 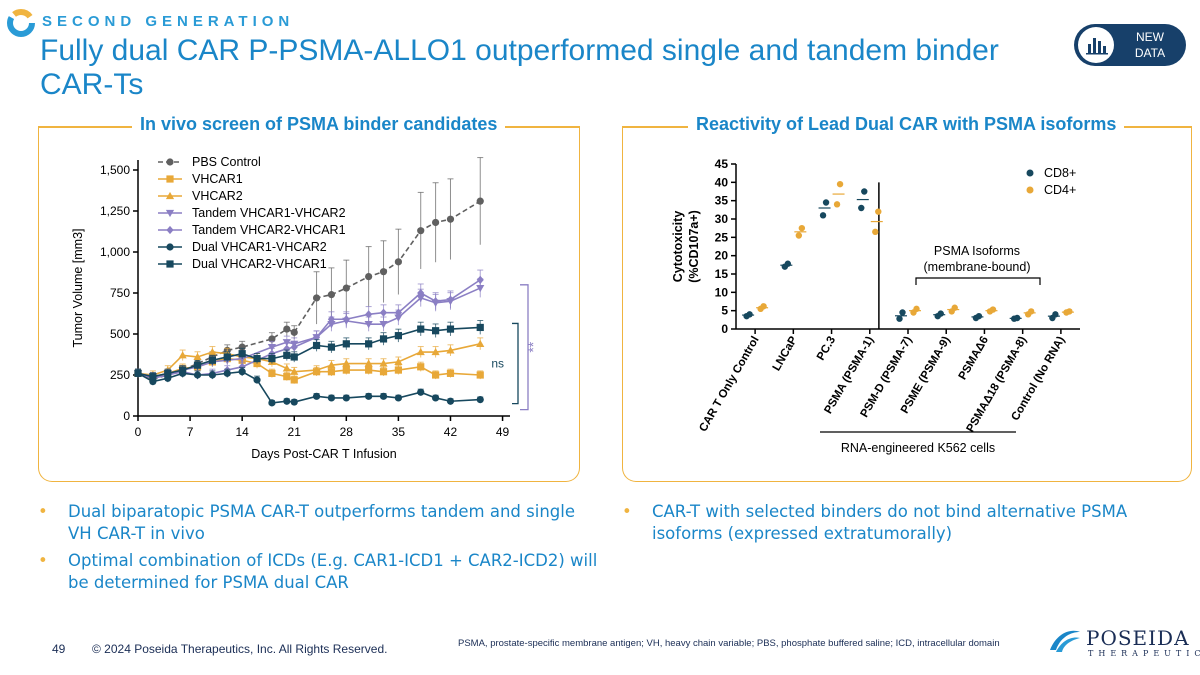 I want to click on legend-item: Tandem VHCAR1-VHCAR2, so click(x=252, y=213).